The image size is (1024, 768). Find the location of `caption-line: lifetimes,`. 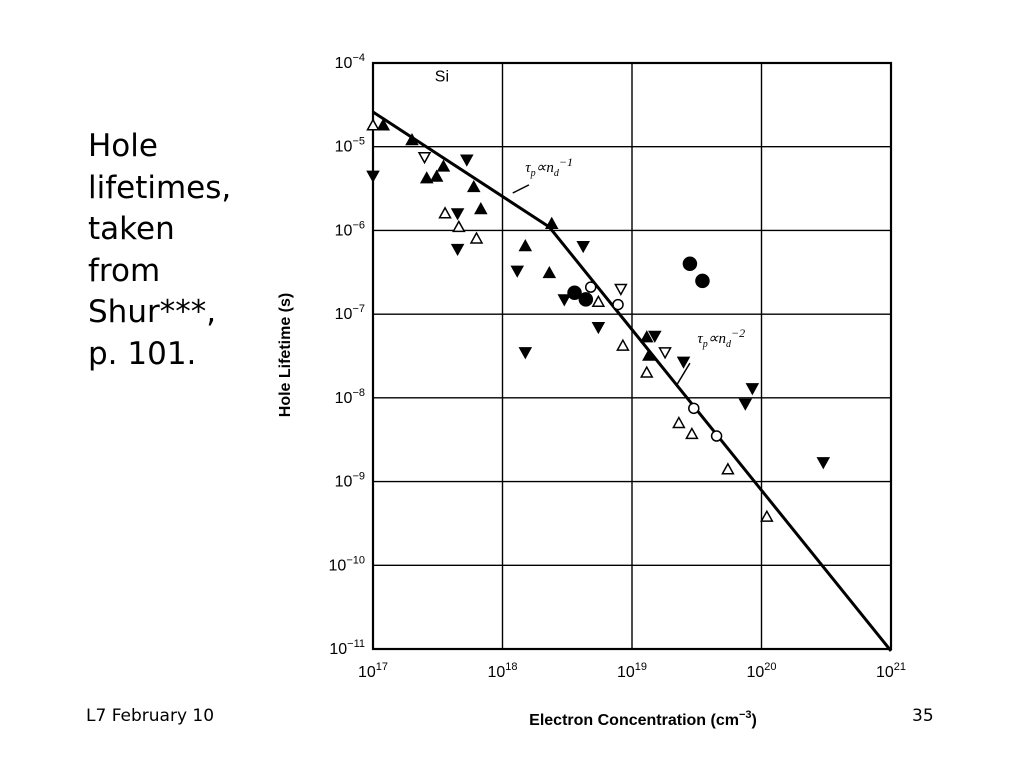

caption-line: lifetimes, is located at coordinates (160, 187).